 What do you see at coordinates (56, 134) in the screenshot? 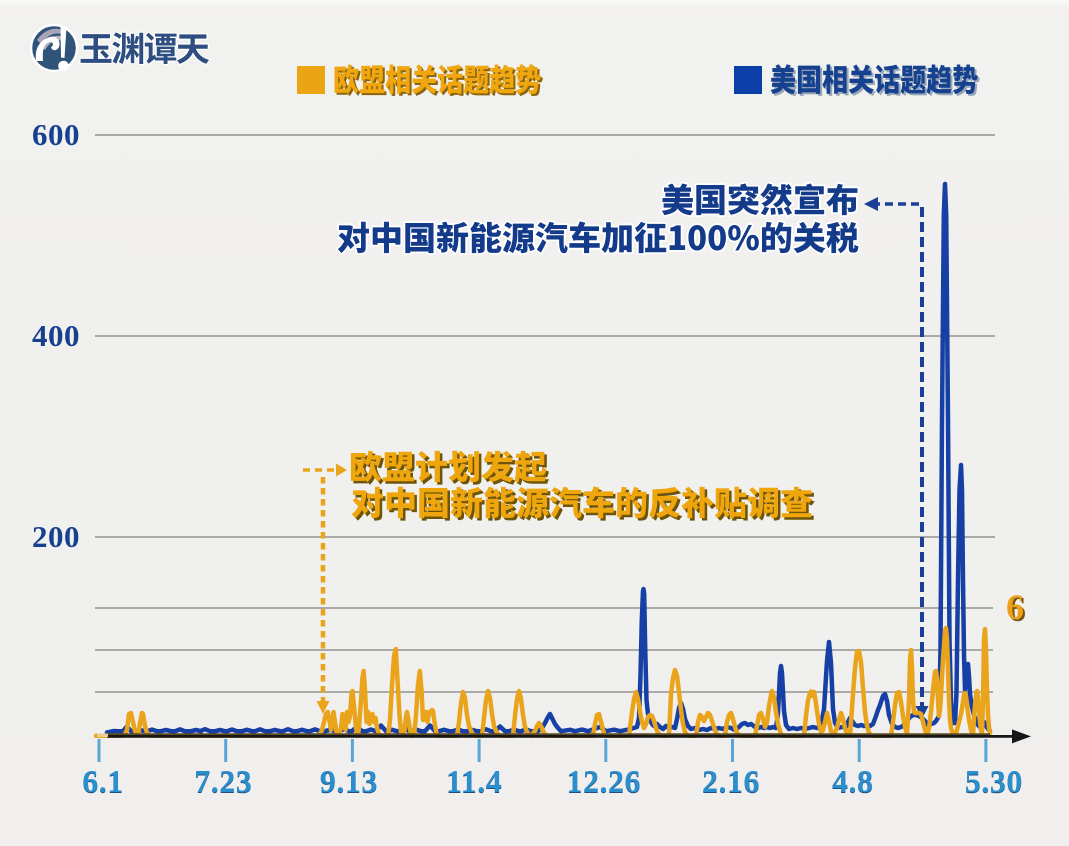
I see `svg-text: 600` at bounding box center [56, 134].